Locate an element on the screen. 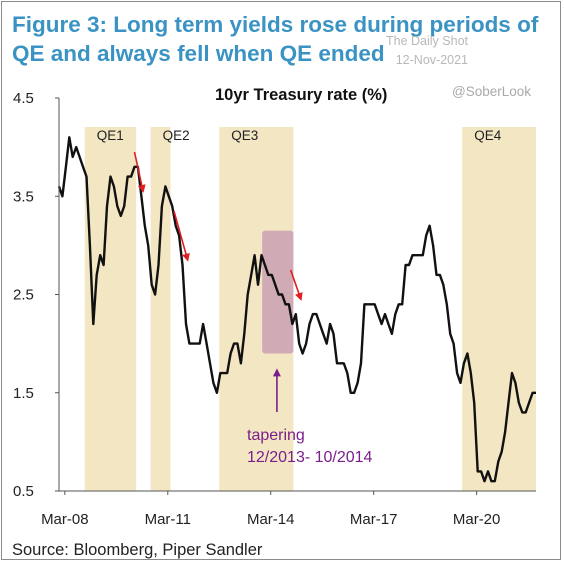 This screenshot has width=564, height=563. qe-band-qe2 is located at coordinates (160, 309).